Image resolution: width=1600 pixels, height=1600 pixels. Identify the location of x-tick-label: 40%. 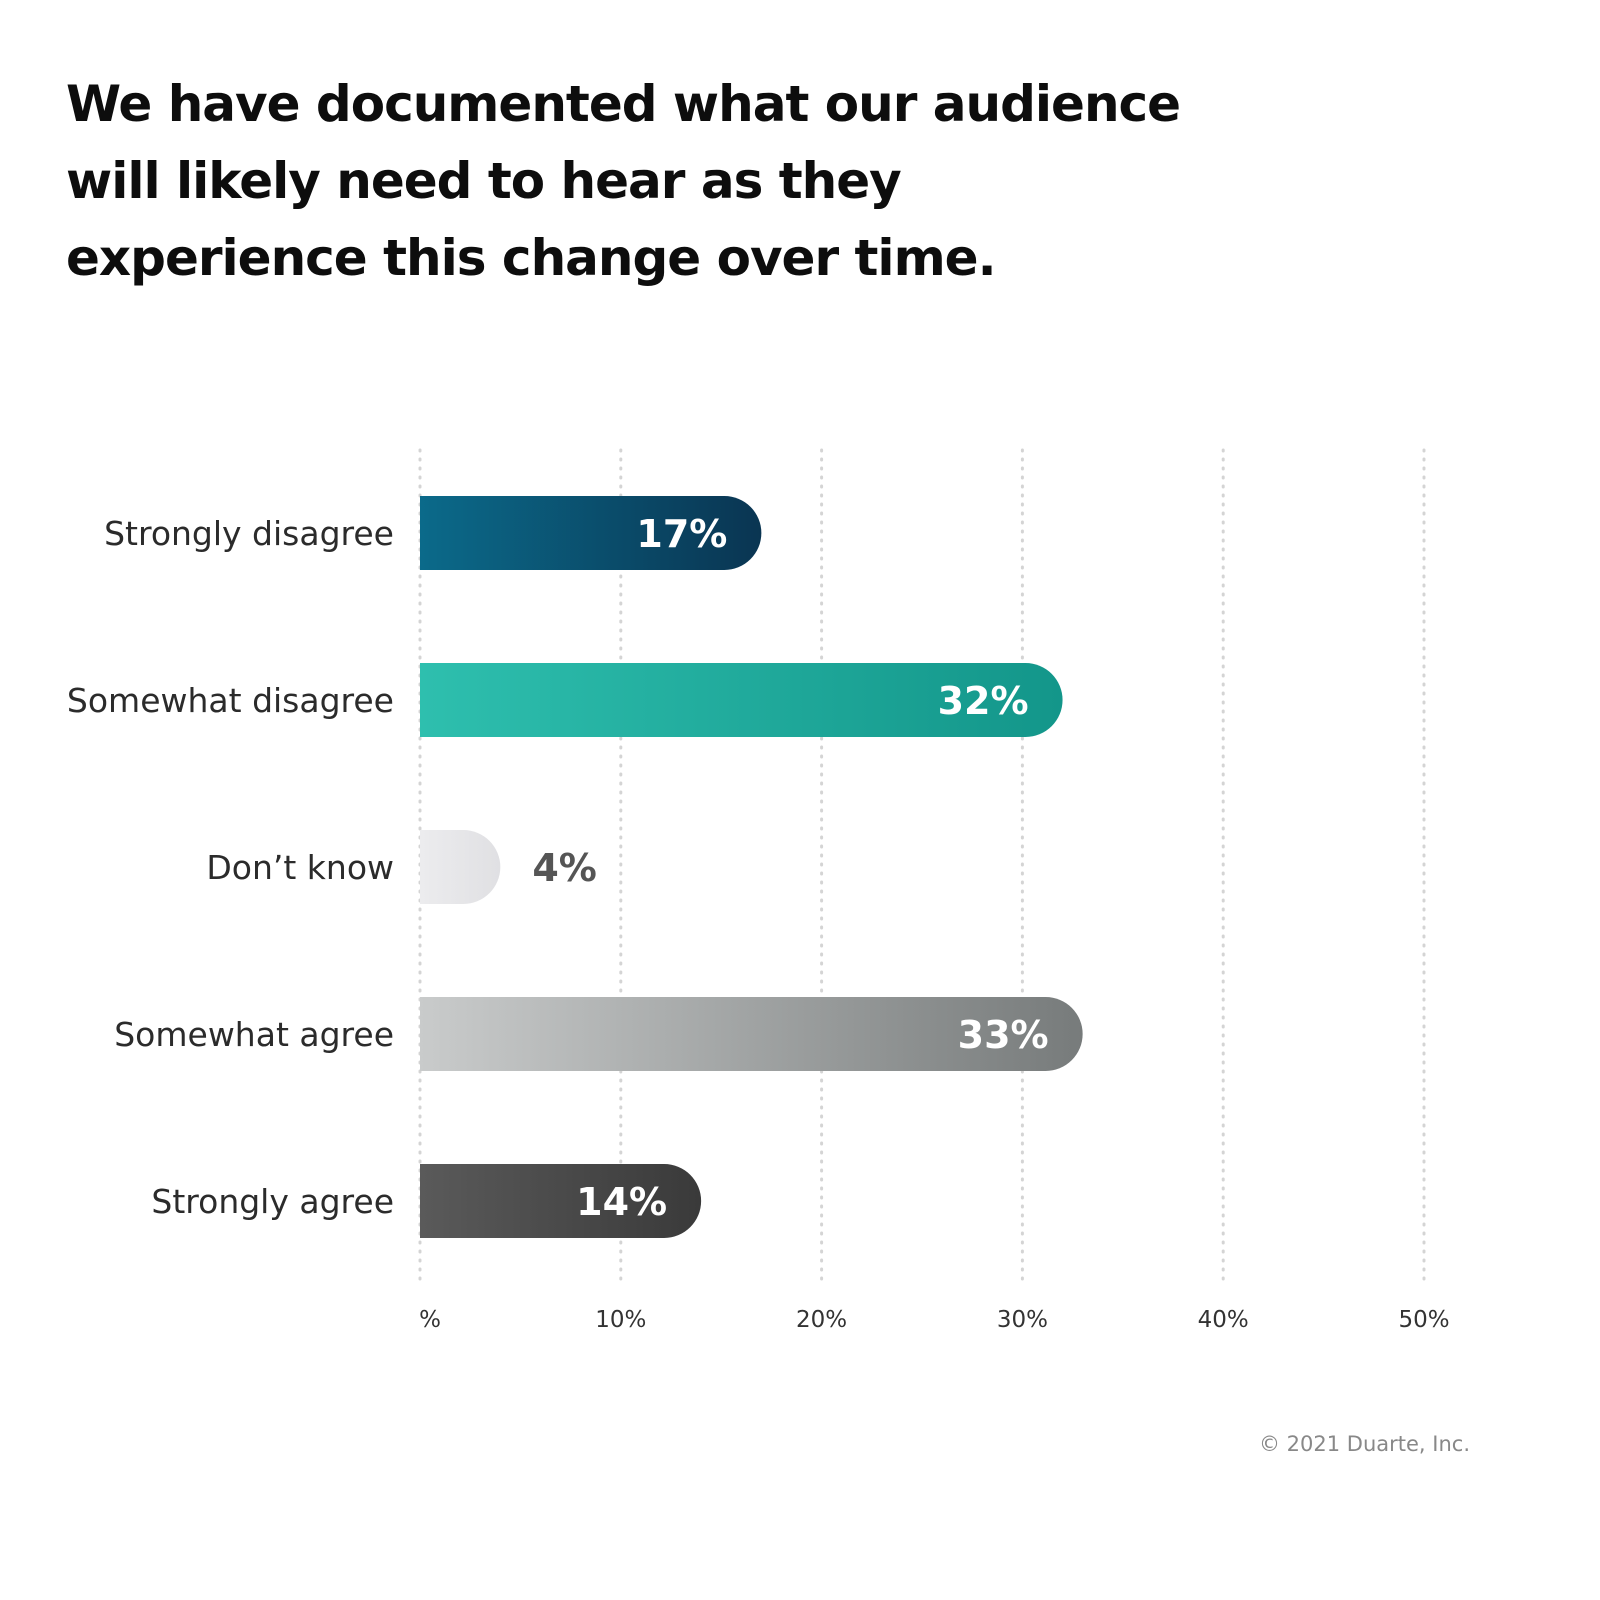
(1223, 1320).